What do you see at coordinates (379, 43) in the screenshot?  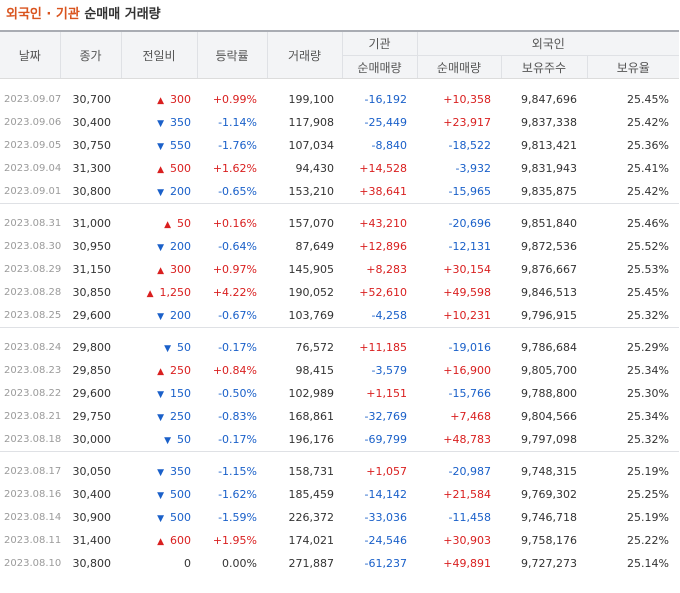 I see `header-institution: 기관` at bounding box center [379, 43].